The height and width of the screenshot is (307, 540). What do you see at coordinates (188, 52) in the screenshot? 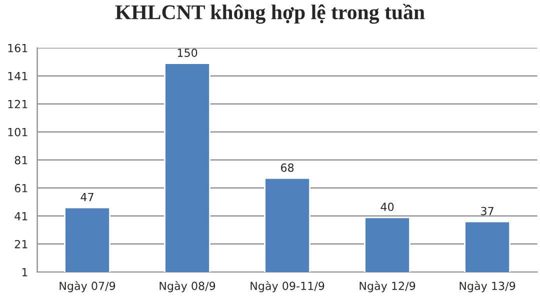
I see `data-label: 150` at bounding box center [188, 52].